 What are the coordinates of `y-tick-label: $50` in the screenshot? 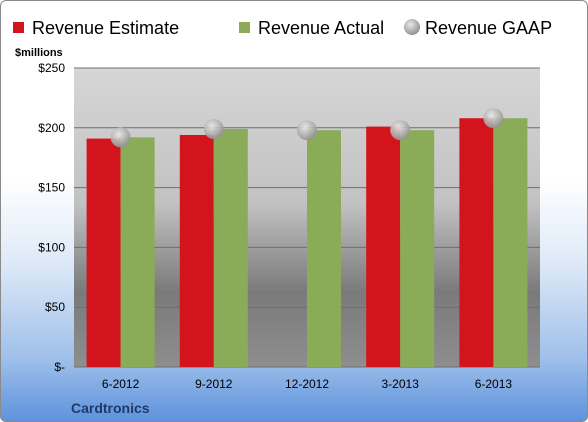 It's located at (55, 307).